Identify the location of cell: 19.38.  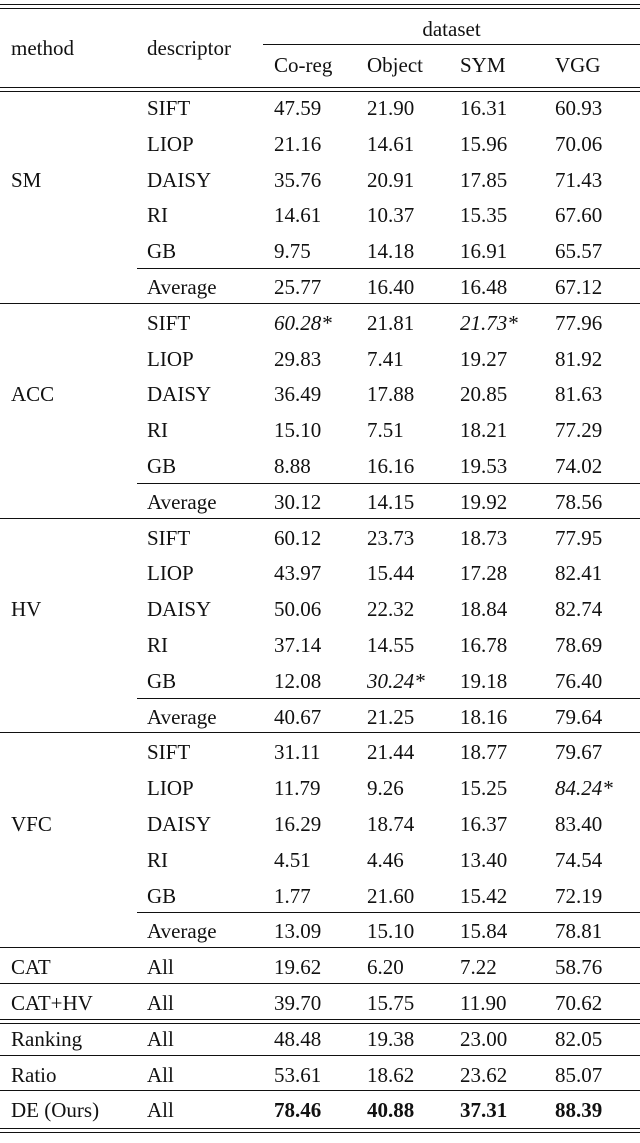
(391, 1038).